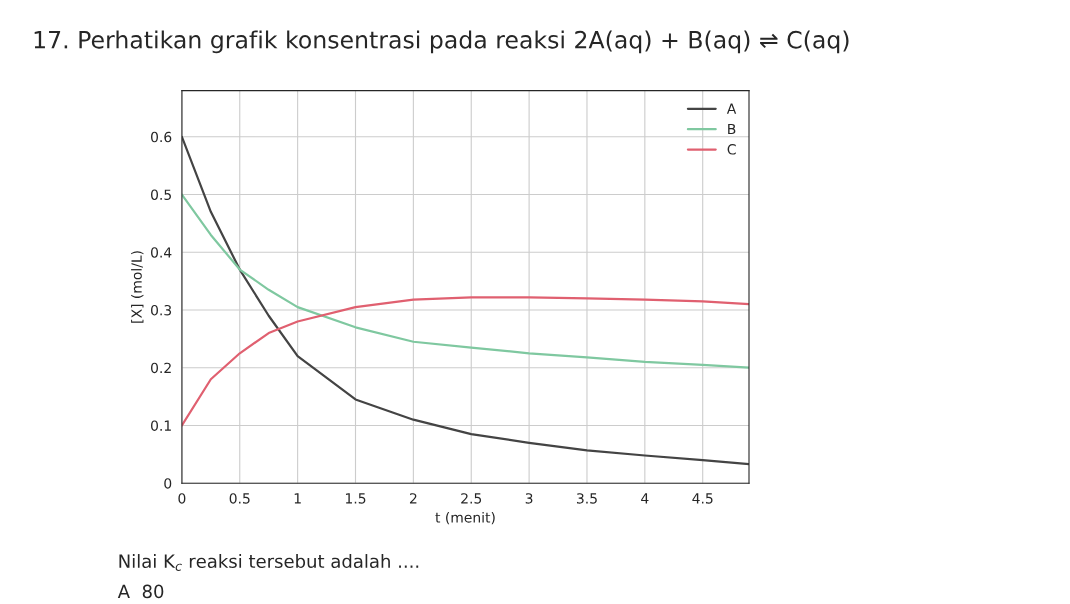  Describe the element at coordinates (137, 287) in the screenshot. I see `y-axis-title: [X] (mol/L)` at that location.